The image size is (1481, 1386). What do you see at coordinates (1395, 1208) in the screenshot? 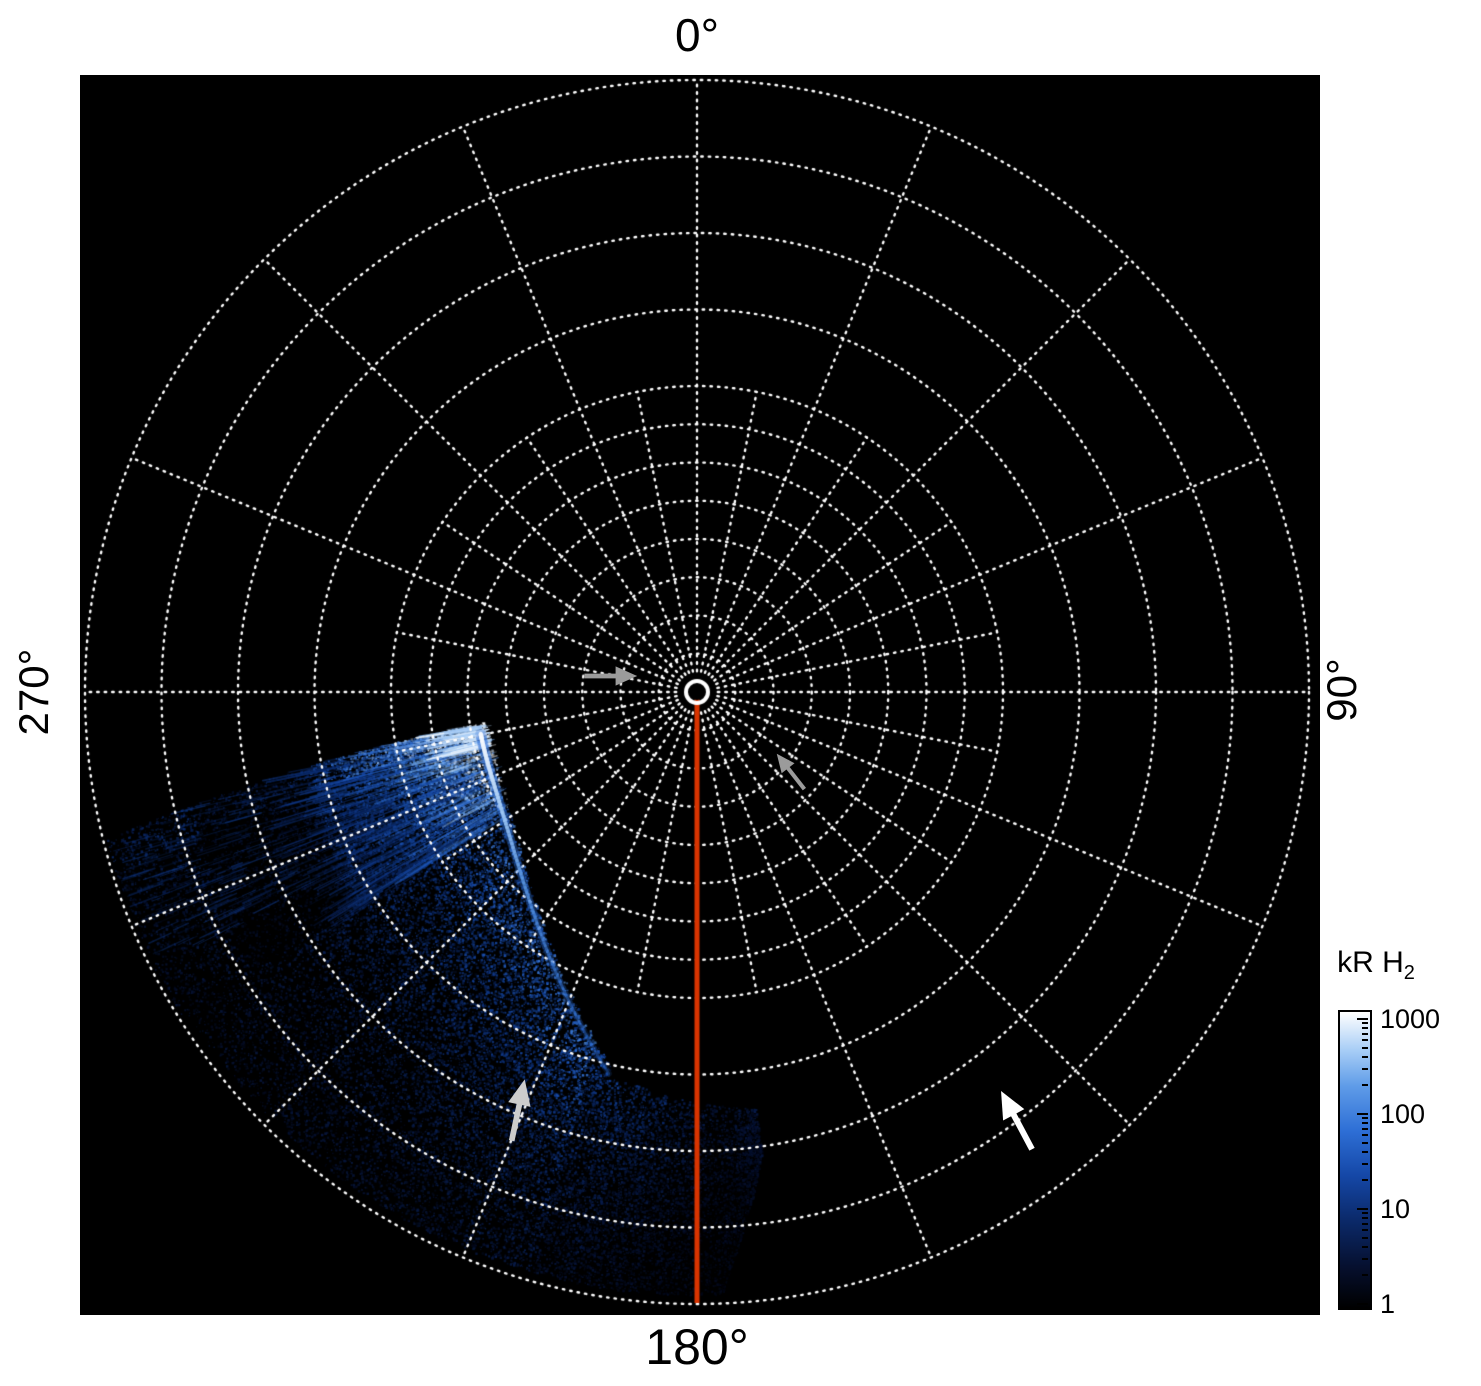
I see `colorbar-tick-10: 10` at bounding box center [1395, 1208].